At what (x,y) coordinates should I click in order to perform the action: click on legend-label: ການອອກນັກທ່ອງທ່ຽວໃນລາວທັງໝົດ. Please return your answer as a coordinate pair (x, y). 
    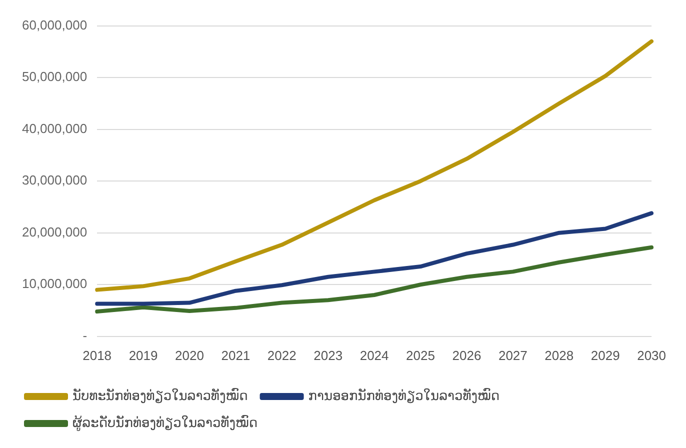
    Looking at the image, I should click on (404, 396).